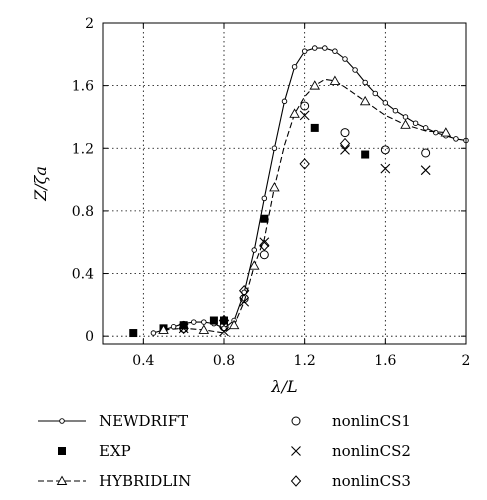 The height and width of the screenshot is (500, 487). What do you see at coordinates (89, 337) in the screenshot?
I see `y-tick-label: 0` at bounding box center [89, 337].